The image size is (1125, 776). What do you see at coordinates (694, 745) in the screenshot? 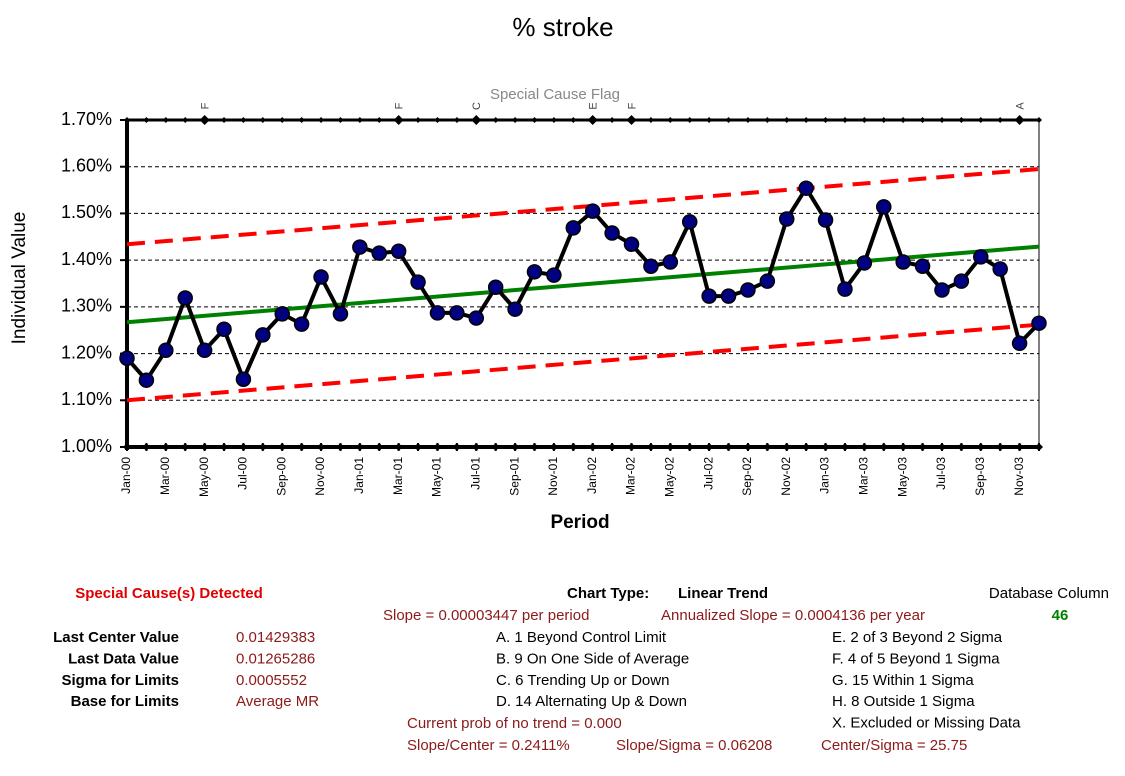
I see `ratio: Slope/Sigma = 0.06208` at bounding box center [694, 745].